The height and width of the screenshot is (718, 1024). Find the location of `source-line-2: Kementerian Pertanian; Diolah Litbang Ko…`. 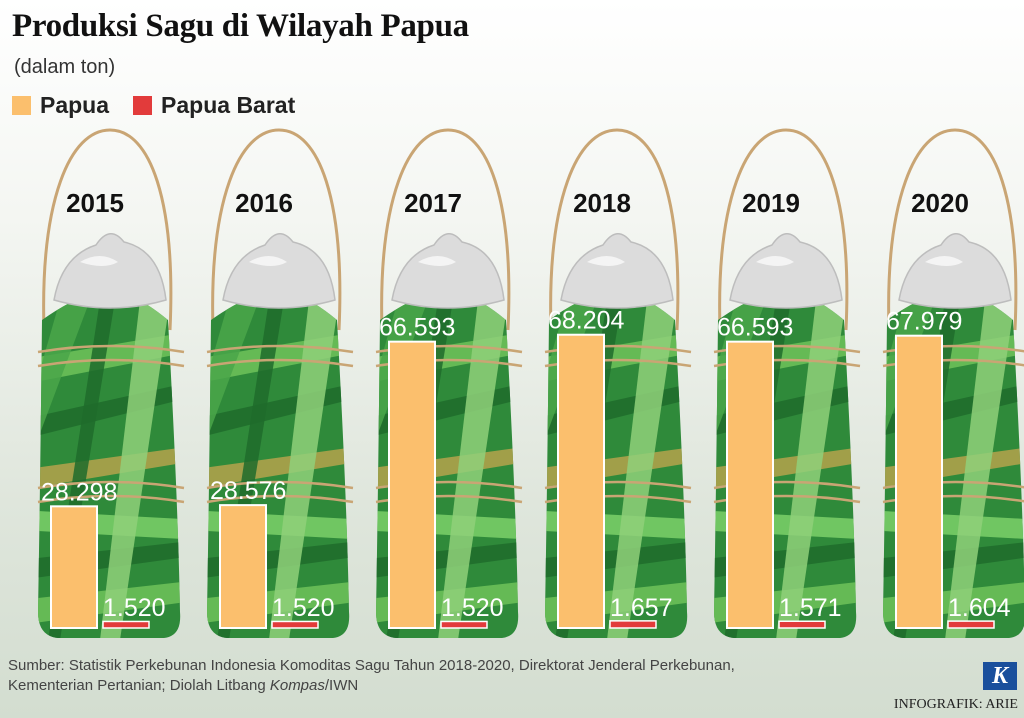

source-line-2: Kementerian Pertanian; Diolah Litbang Ko… is located at coordinates (438, 686).